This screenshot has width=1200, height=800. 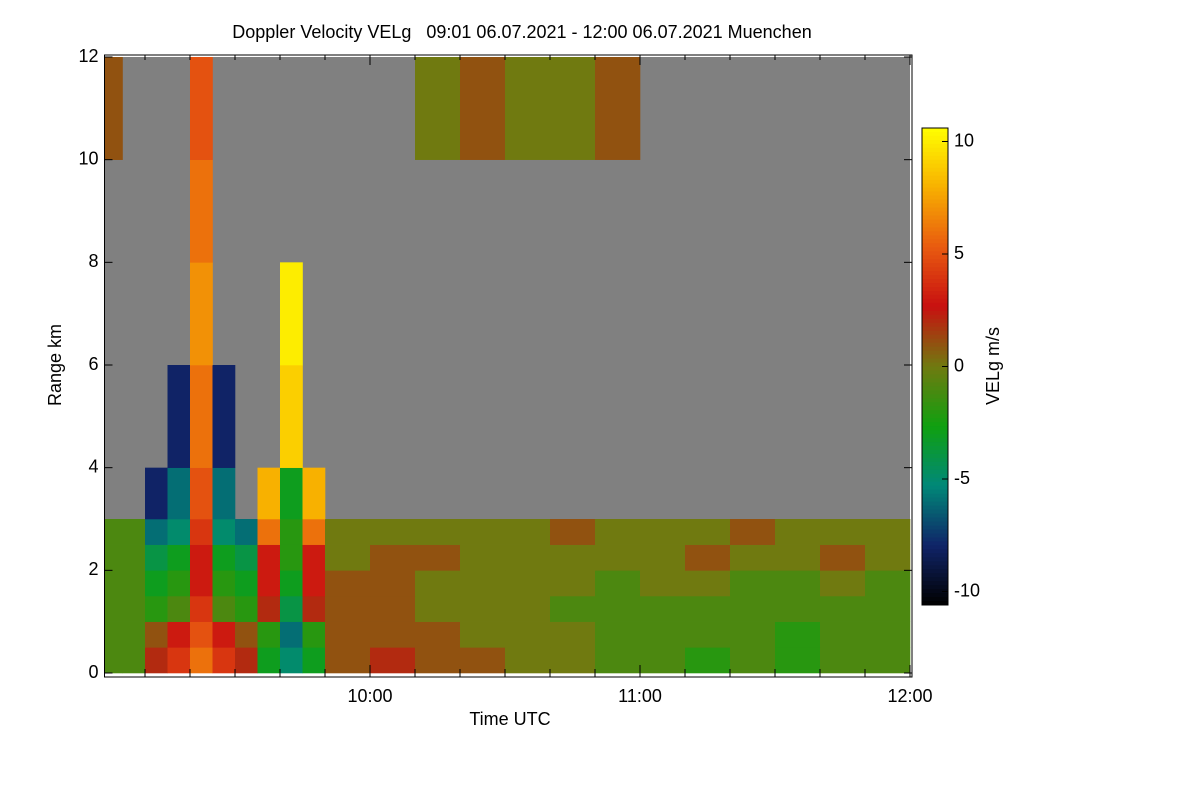 What do you see at coordinates (369, 696) in the screenshot?
I see `x-tick-label: 10:00` at bounding box center [369, 696].